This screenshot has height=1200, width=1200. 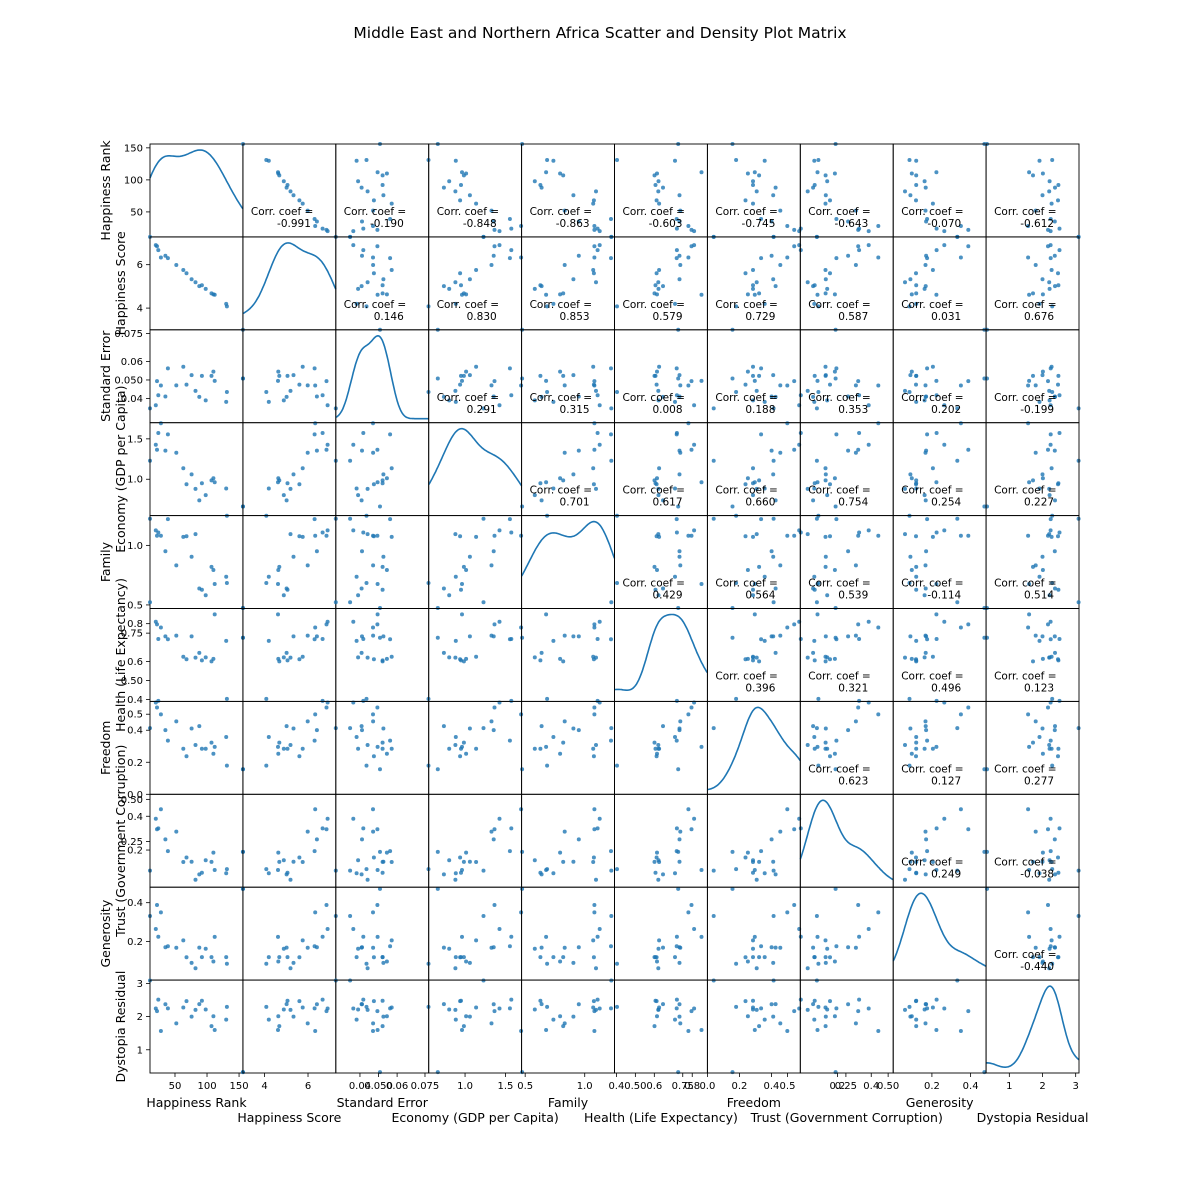 What do you see at coordinates (1033, 283) in the screenshot?
I see `matrix-cell-1-9: Corr. coef =0.676` at bounding box center [1033, 283].